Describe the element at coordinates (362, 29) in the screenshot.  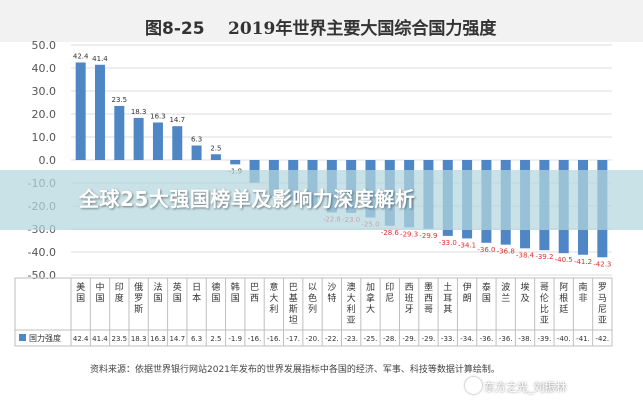
I see `chart-title: 2019年世界主要大国综合国力强度` at that location.